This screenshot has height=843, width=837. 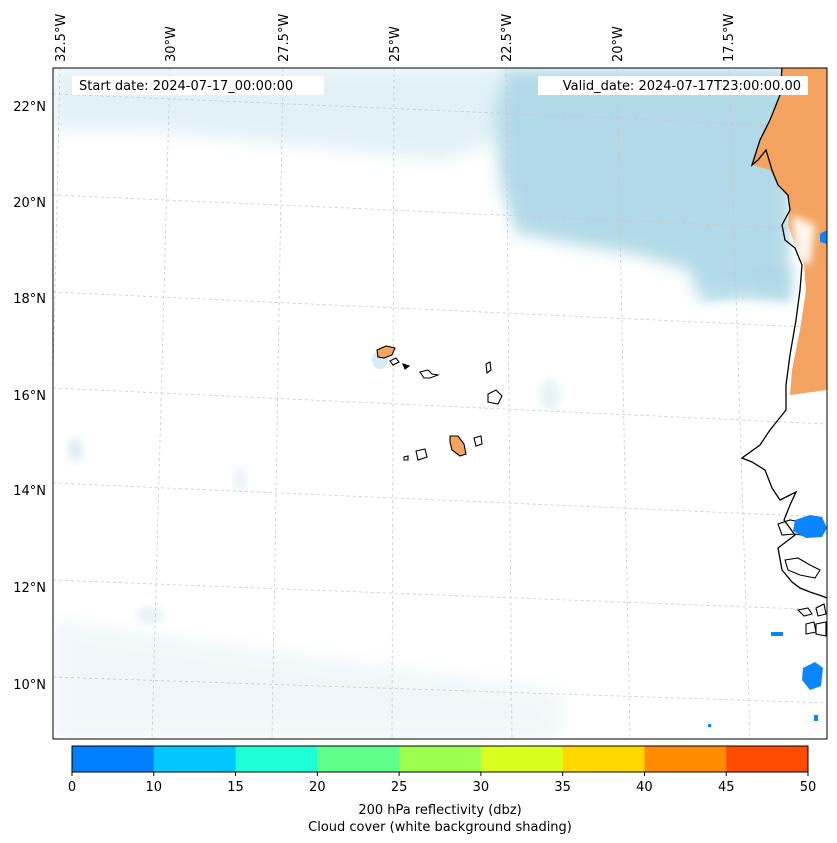 I want to click on coastline-islands-south, so click(x=811, y=620).